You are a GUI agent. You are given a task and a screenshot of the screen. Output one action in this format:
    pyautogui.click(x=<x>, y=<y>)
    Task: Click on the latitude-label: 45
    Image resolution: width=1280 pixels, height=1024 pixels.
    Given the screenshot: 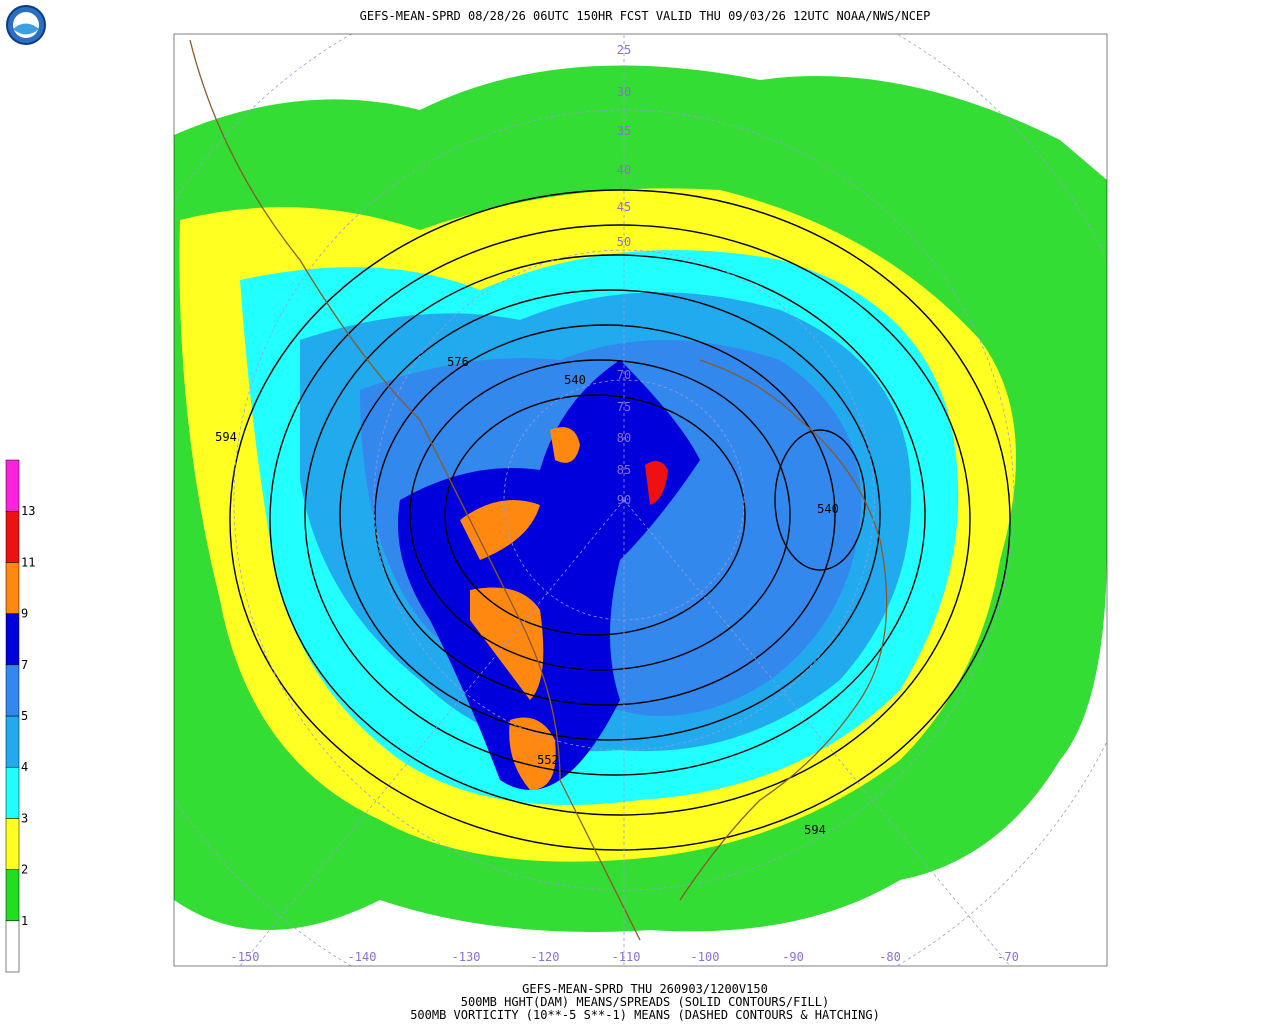 What is the action you would take?
    pyautogui.click(x=624, y=207)
    